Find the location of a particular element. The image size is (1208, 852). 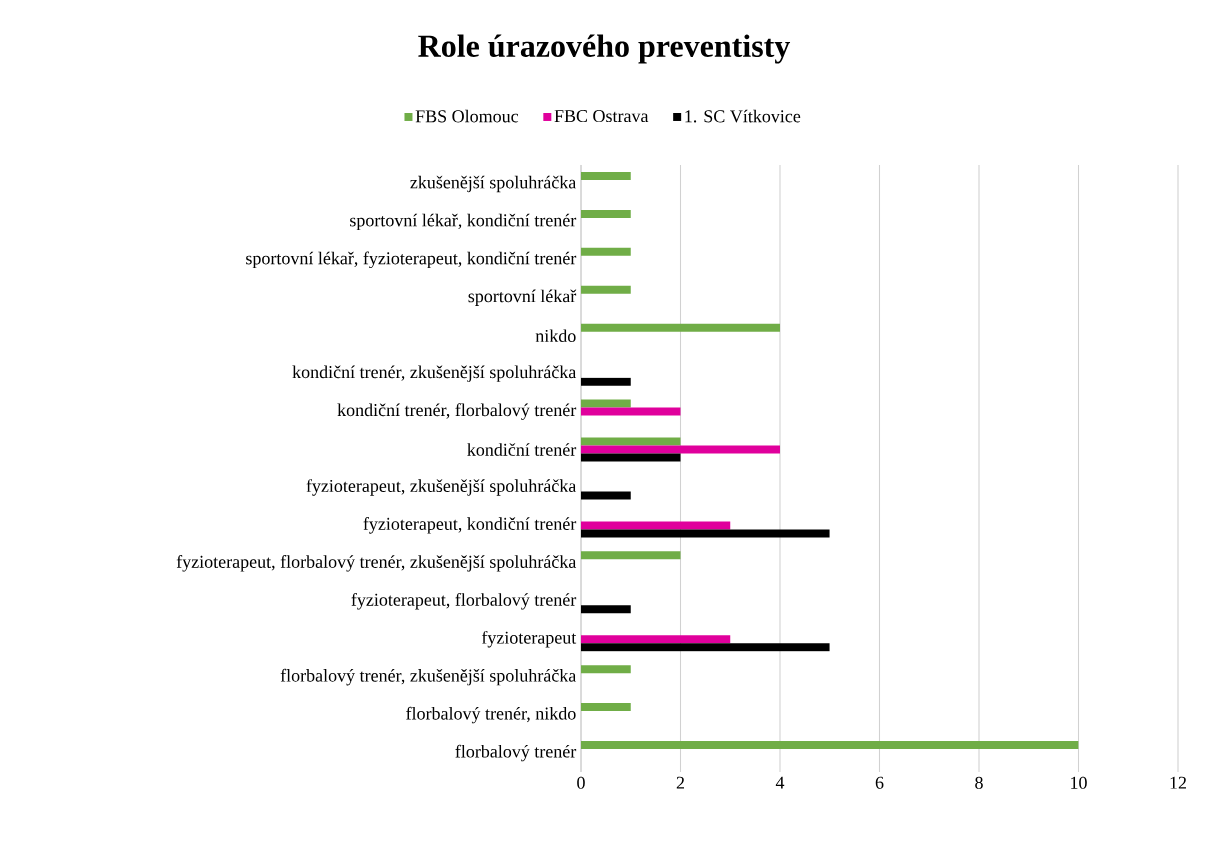

y-tick-label: kondiční trenér, zkušenější spoluhráčka is located at coordinates (434, 373).